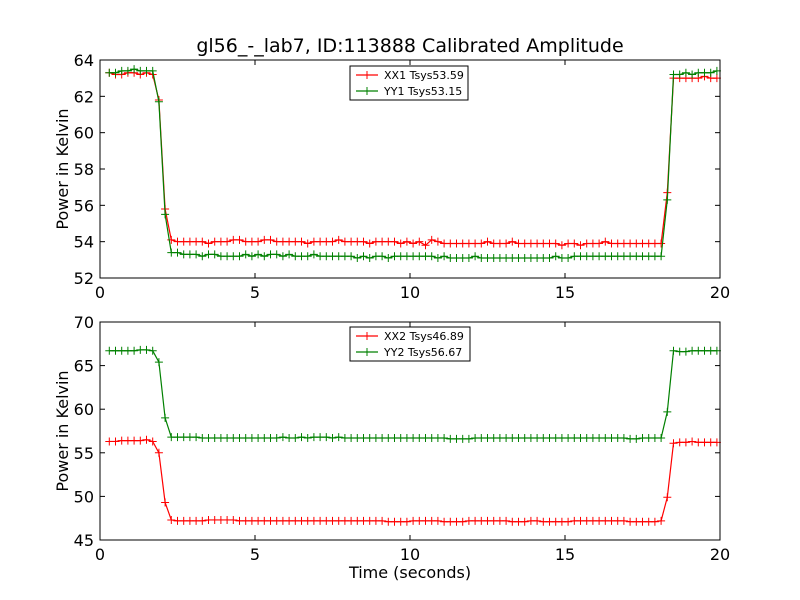 The height and width of the screenshot is (600, 800). Describe the element at coordinates (422, 352) in the screenshot. I see `legend-entry: YY2 Tsys56.67` at that location.